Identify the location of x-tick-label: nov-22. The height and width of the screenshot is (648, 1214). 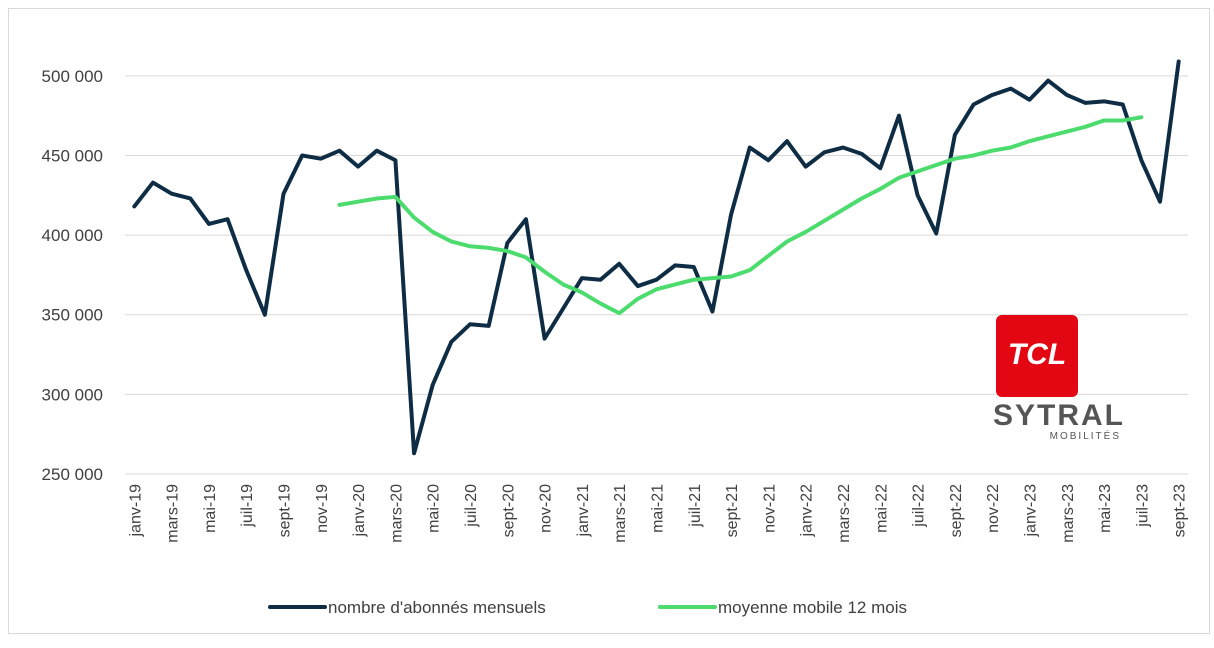
(993, 508).